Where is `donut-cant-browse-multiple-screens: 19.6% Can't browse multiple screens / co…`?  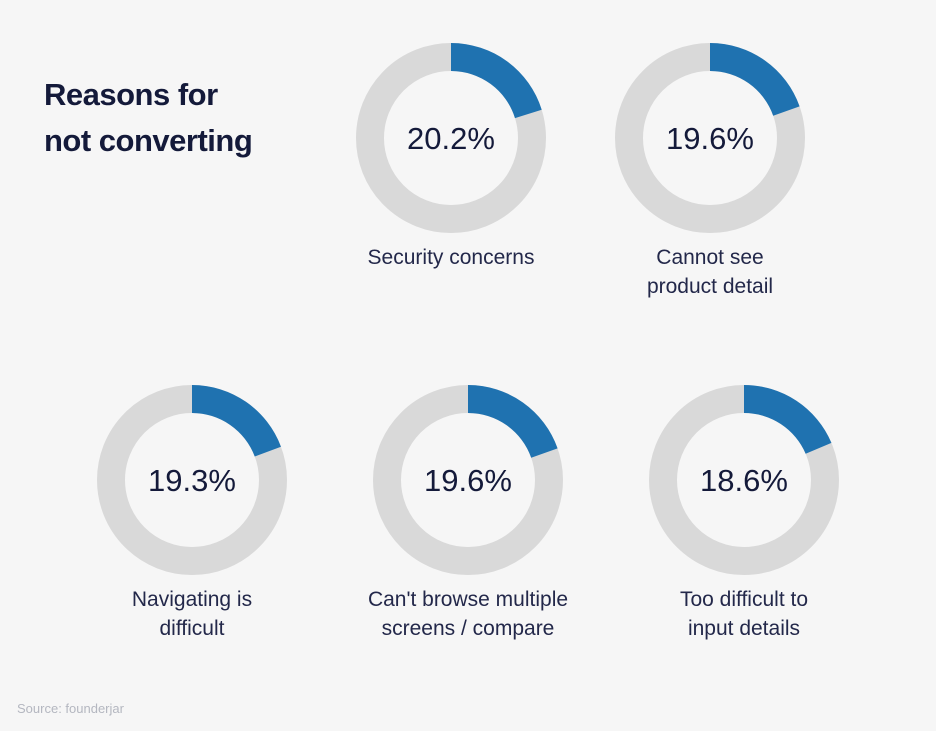
donut-cant-browse-multiple-screens: 19.6% Can't browse multiple screens / co… is located at coordinates (468, 514).